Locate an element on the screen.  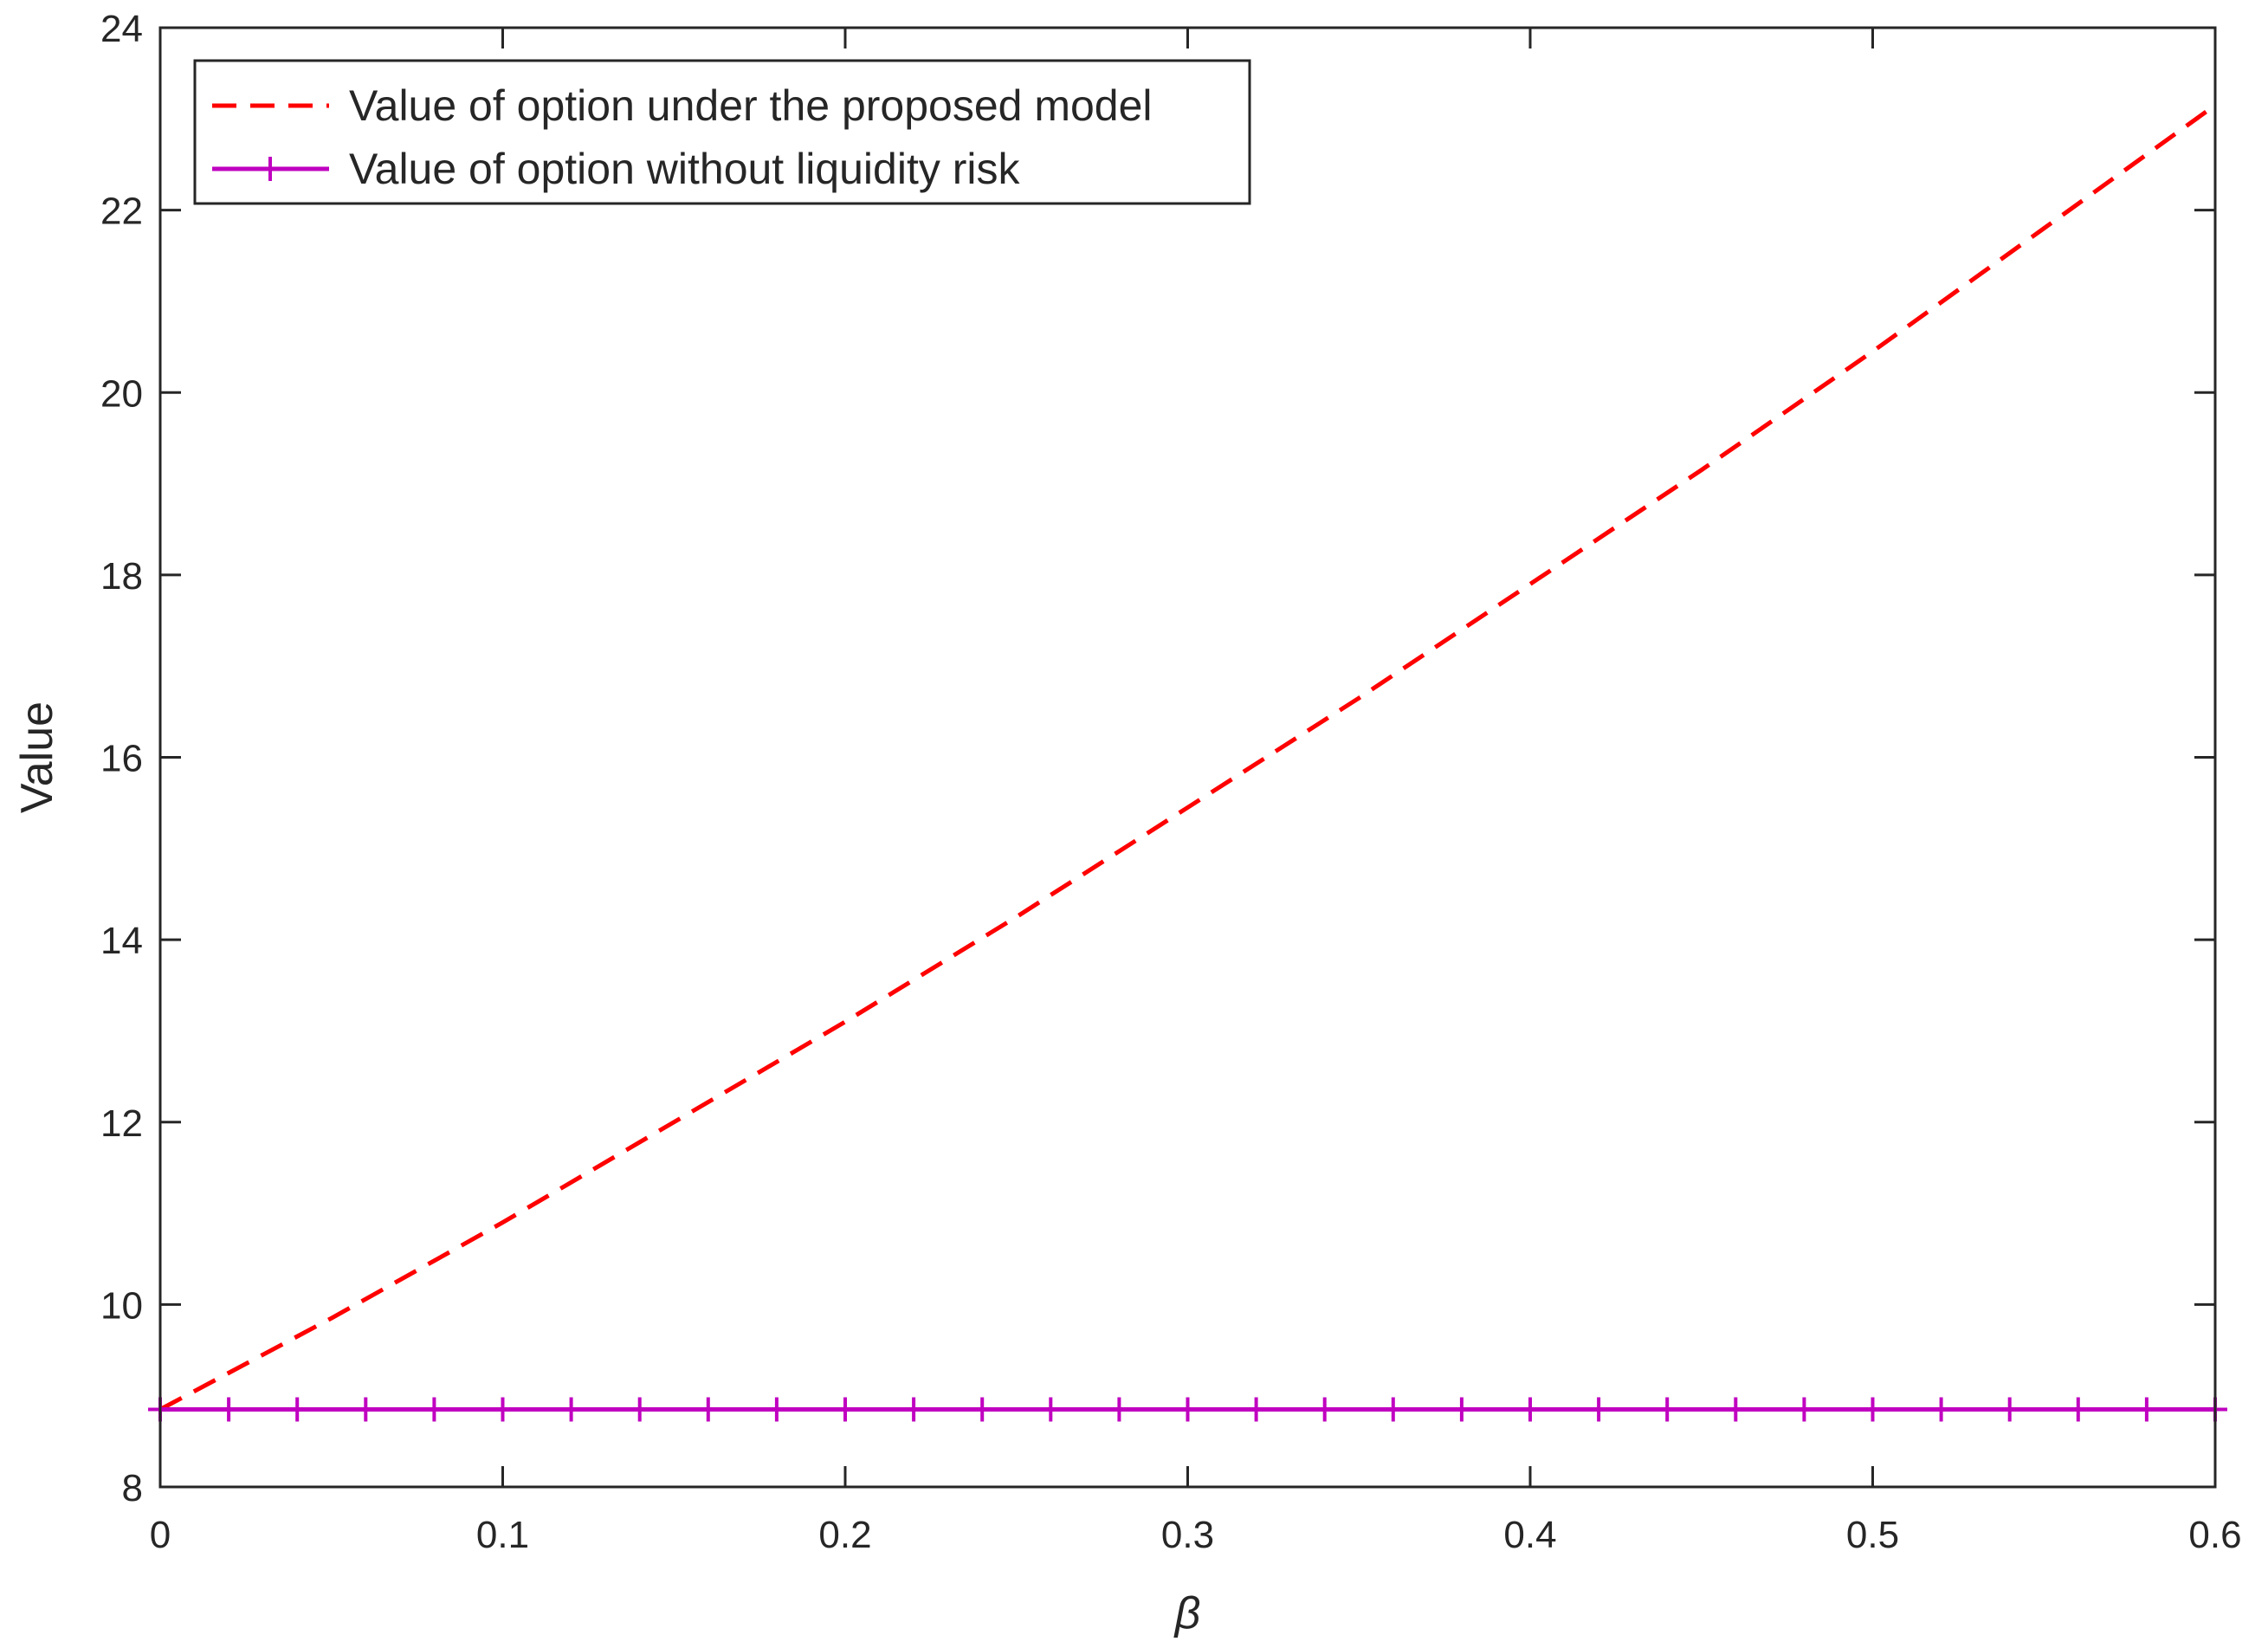
legend-marker-without-liquidity-risk is located at coordinates (270, 169).